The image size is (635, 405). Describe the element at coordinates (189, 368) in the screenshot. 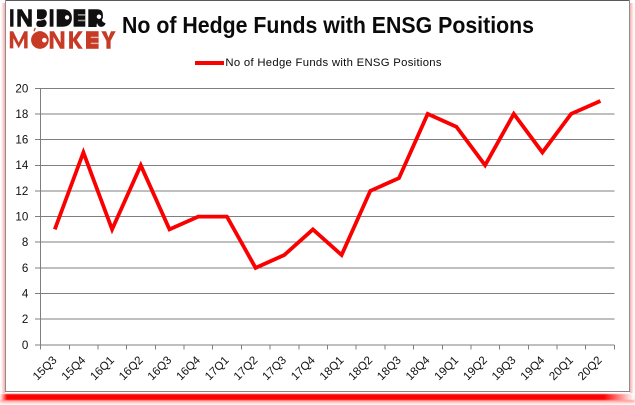

I see `svg-text: 16Q4` at that location.